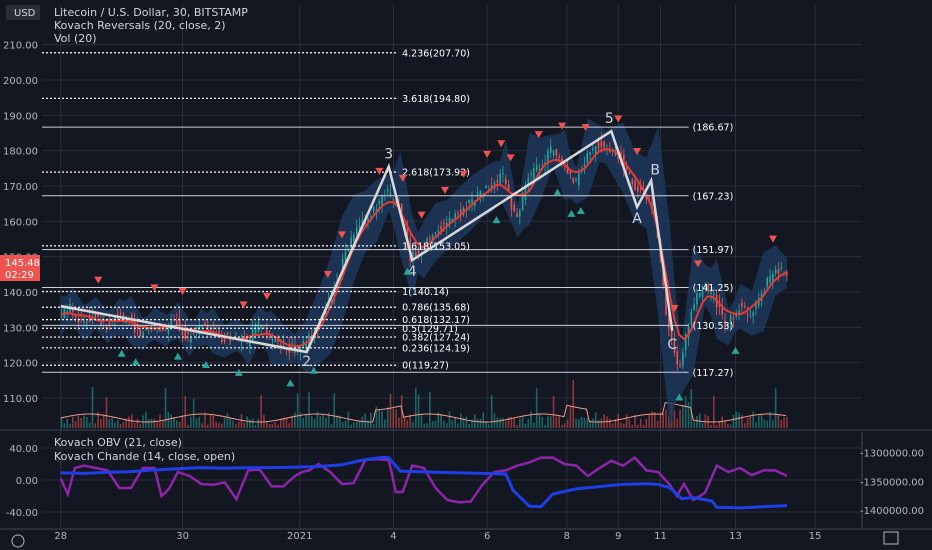 Image resolution: width=932 pixels, height=550 pixels. What do you see at coordinates (75, 38) in the screenshot?
I see `indicator-legend-volume: Vol (20)` at bounding box center [75, 38].